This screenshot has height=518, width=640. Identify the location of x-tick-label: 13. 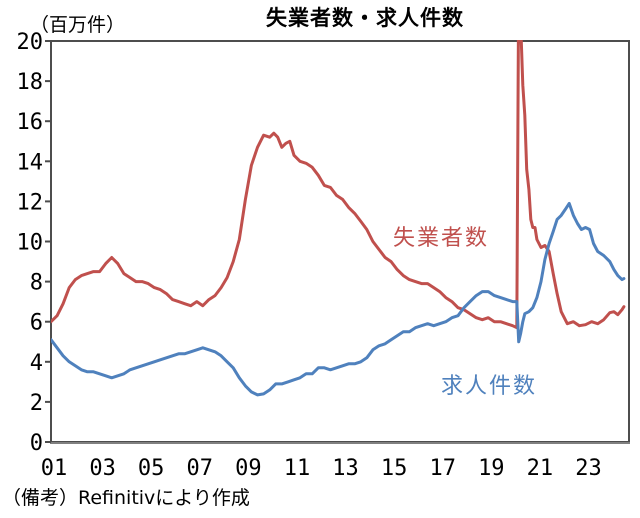
(345, 468).